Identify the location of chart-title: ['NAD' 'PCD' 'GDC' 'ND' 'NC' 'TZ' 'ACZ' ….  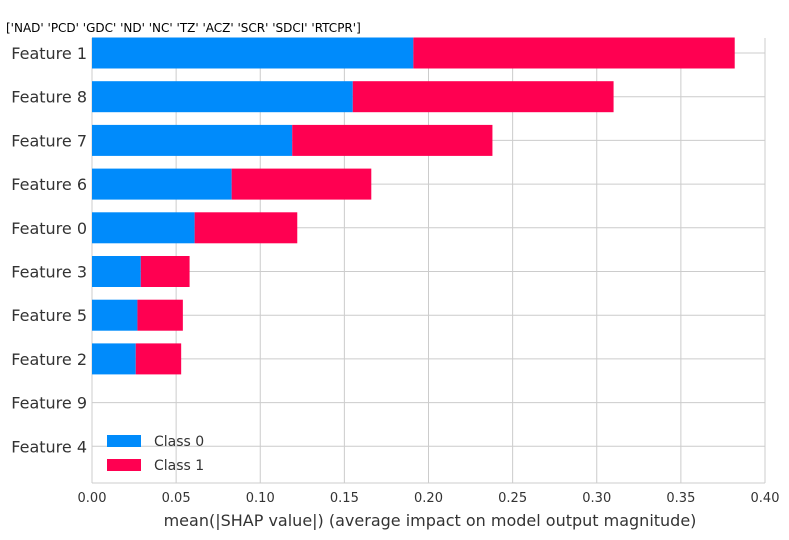
(183, 28).